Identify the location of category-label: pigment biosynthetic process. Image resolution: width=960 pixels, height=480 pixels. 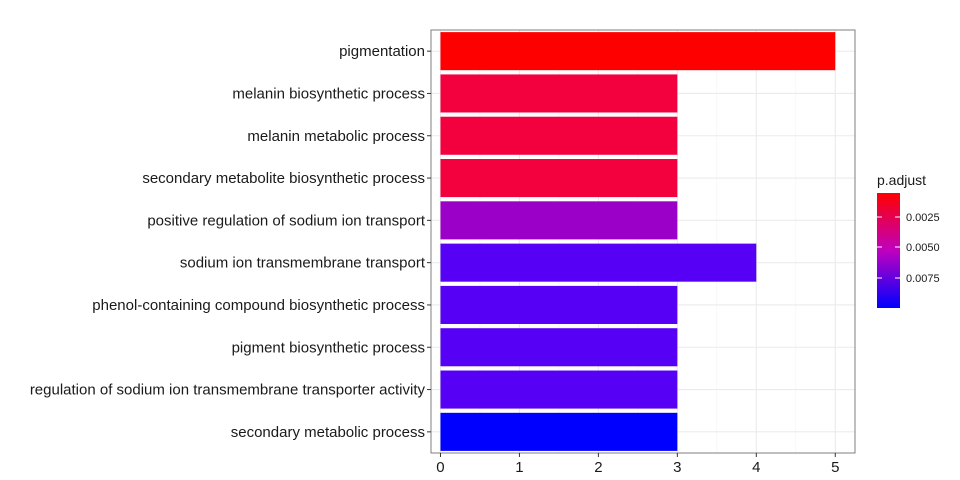
(328, 347).